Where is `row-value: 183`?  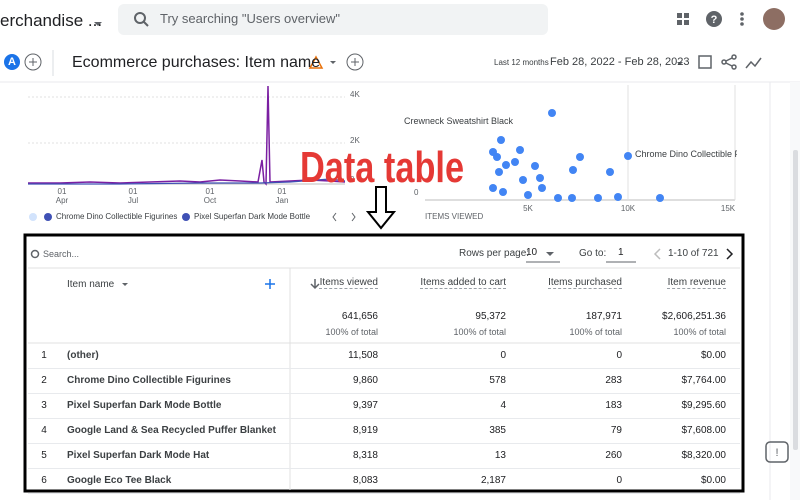 row-value: 183 is located at coordinates (613, 405).